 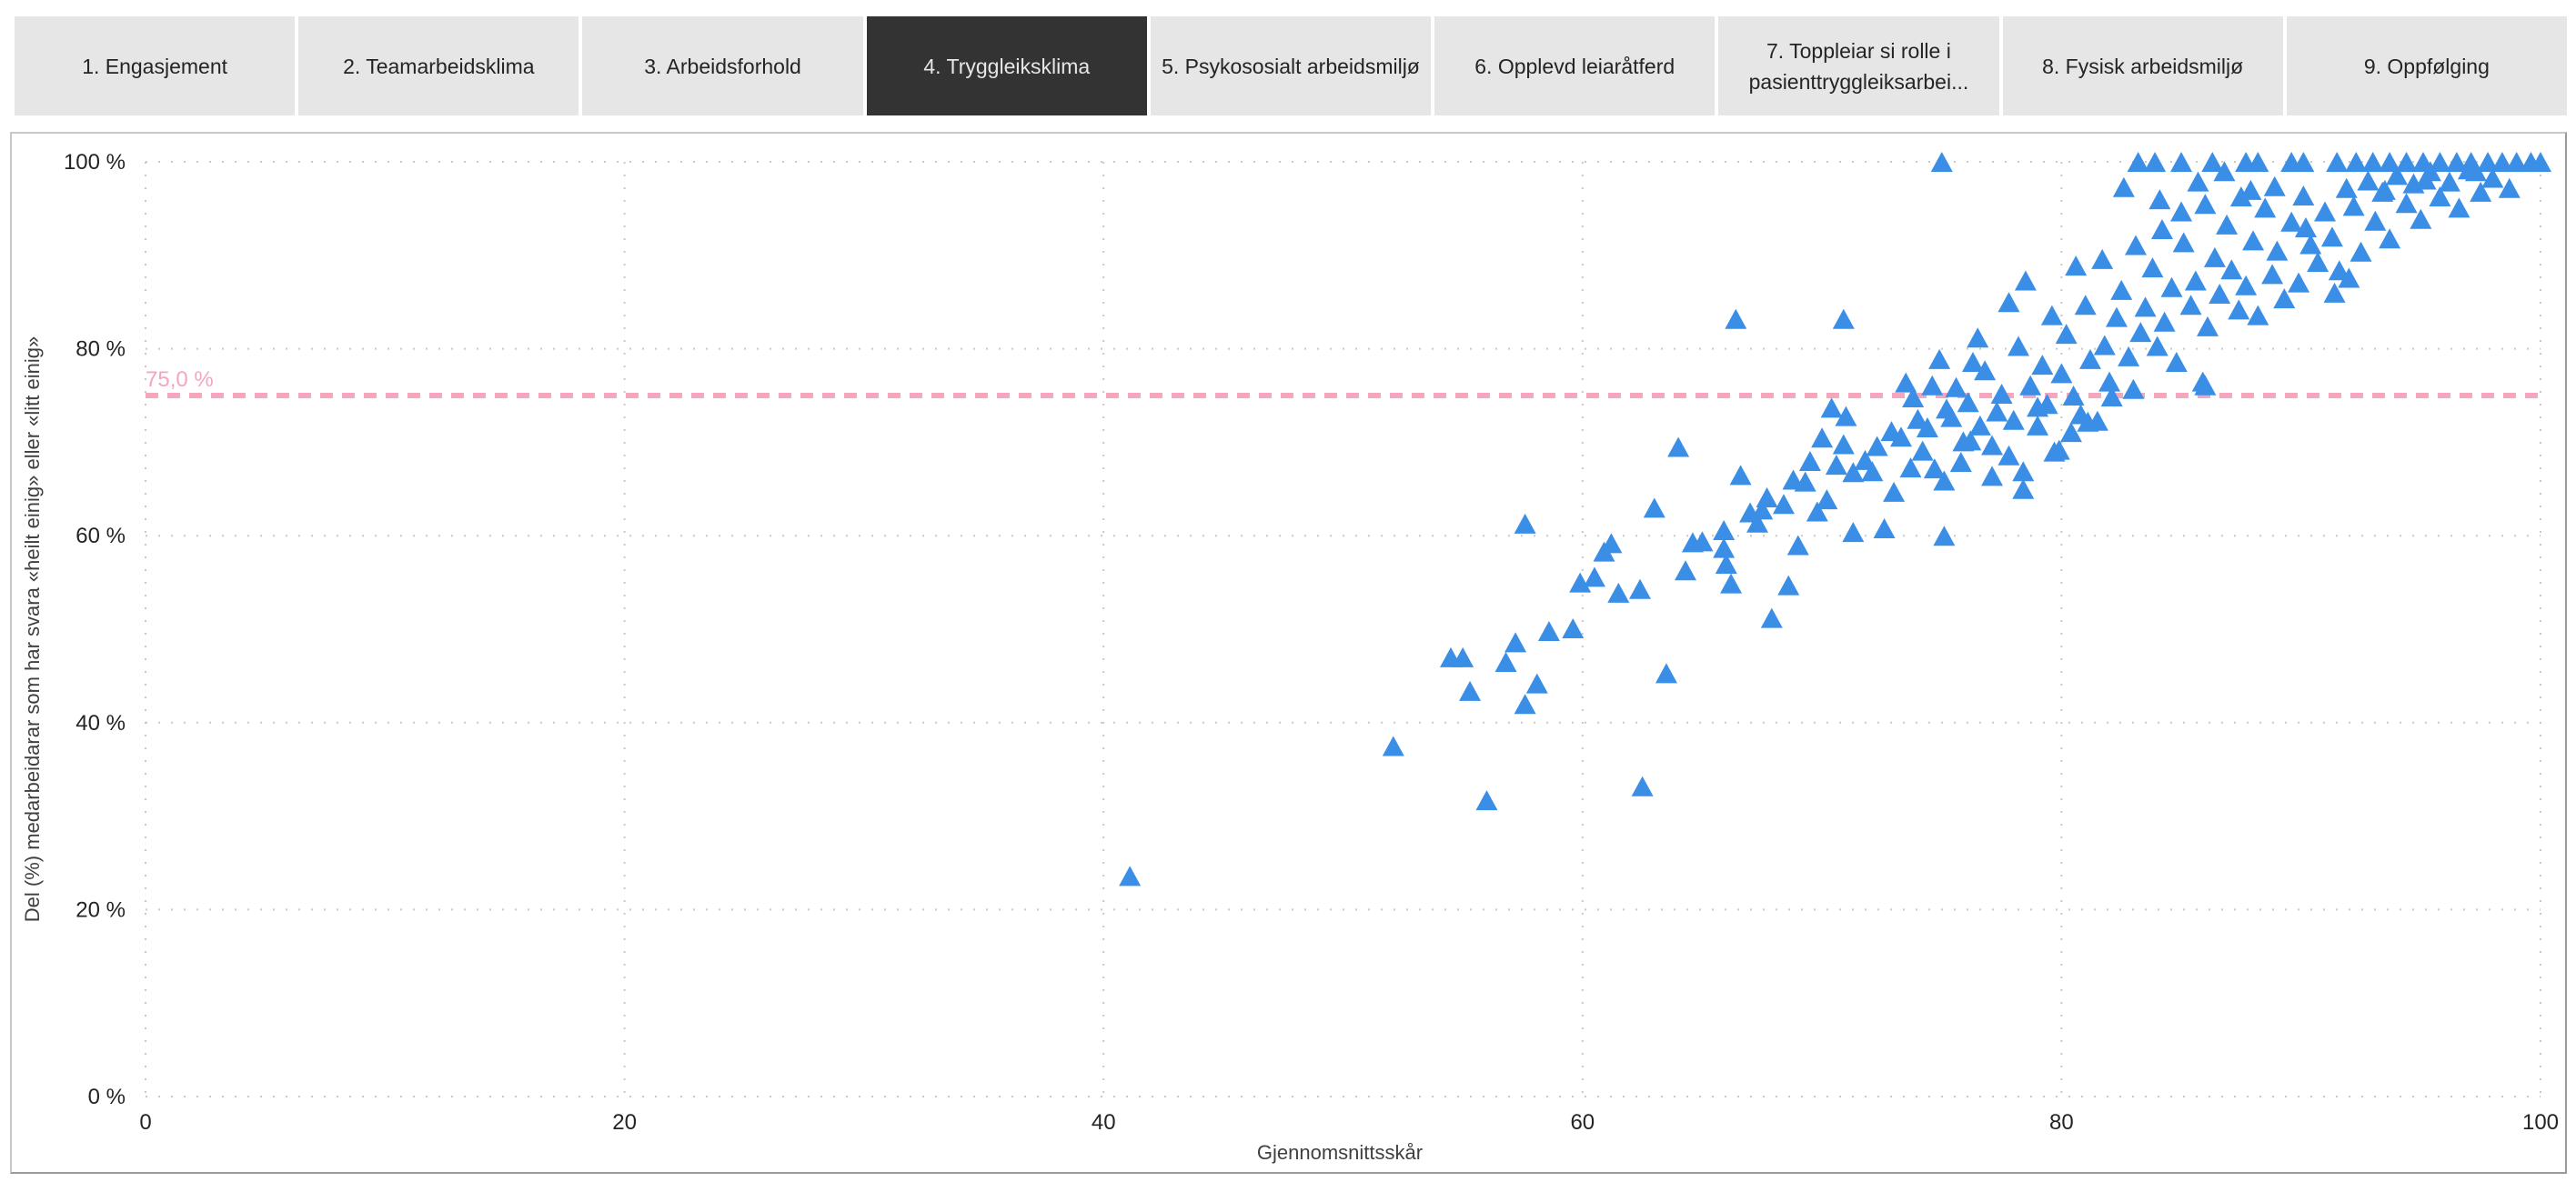 I want to click on tab-opplevd-leiaratferd: 6. Opplevd leiaråtferd, so click(x=1575, y=65).